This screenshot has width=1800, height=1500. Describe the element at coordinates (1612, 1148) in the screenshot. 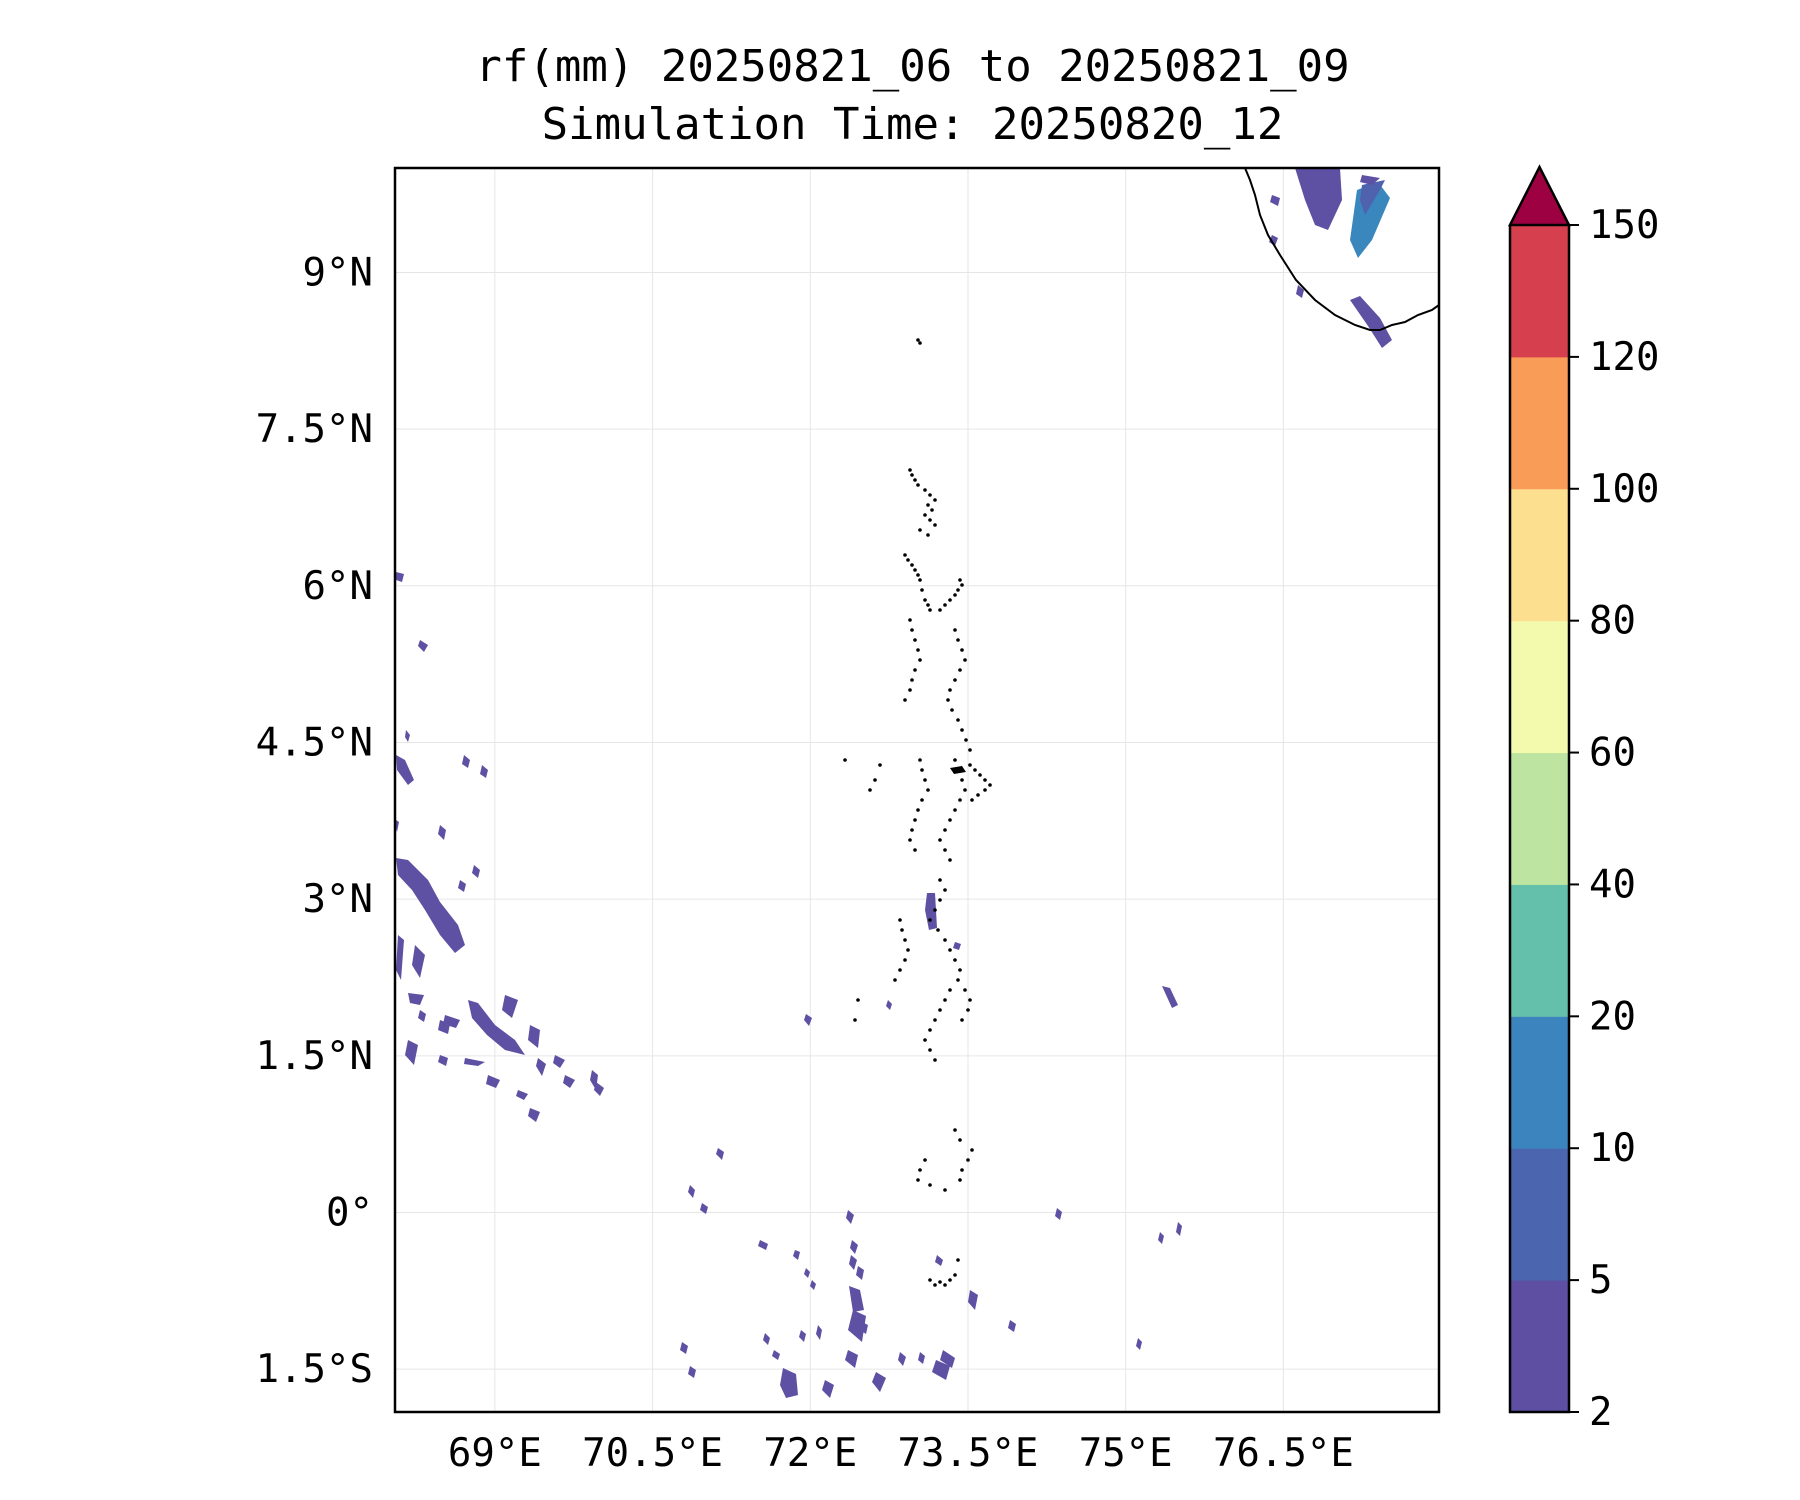

I see `colorbar-tick-label: 10` at that location.